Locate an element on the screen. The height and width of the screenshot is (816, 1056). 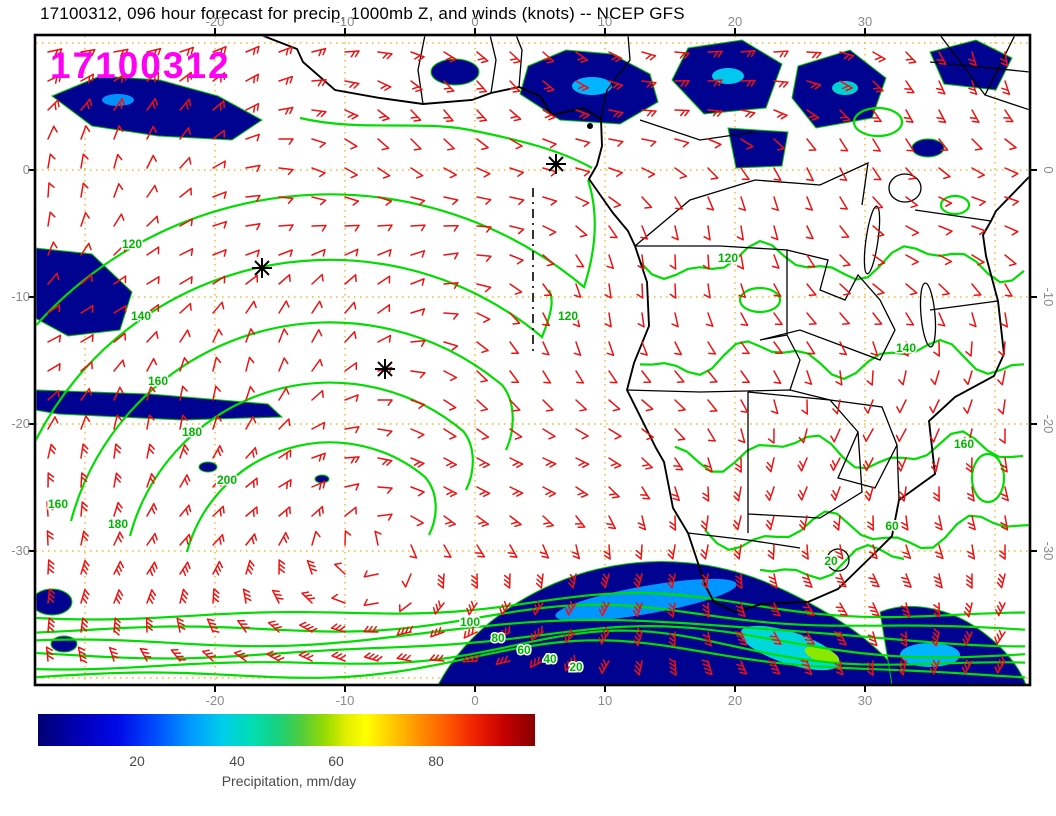
lat-tick-label-right: -10 is located at coordinates (1048, 297).